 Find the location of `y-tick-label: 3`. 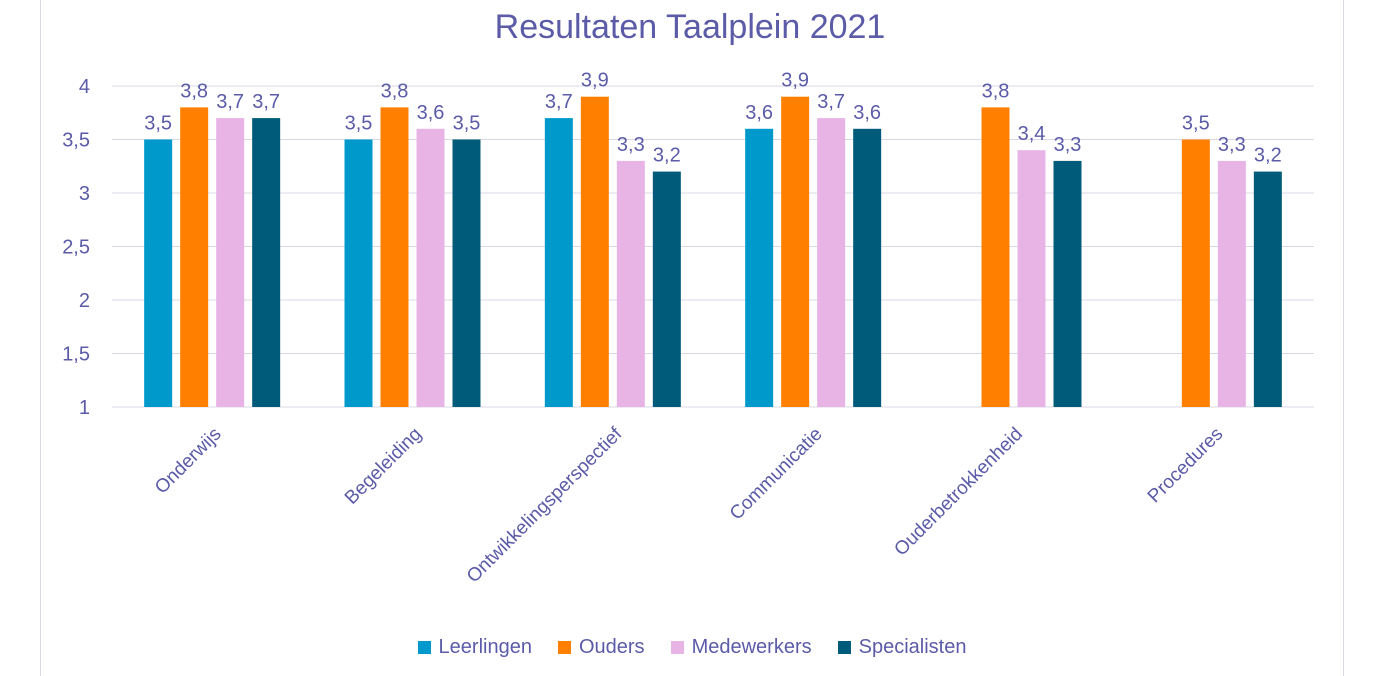

y-tick-label: 3 is located at coordinates (84, 194).